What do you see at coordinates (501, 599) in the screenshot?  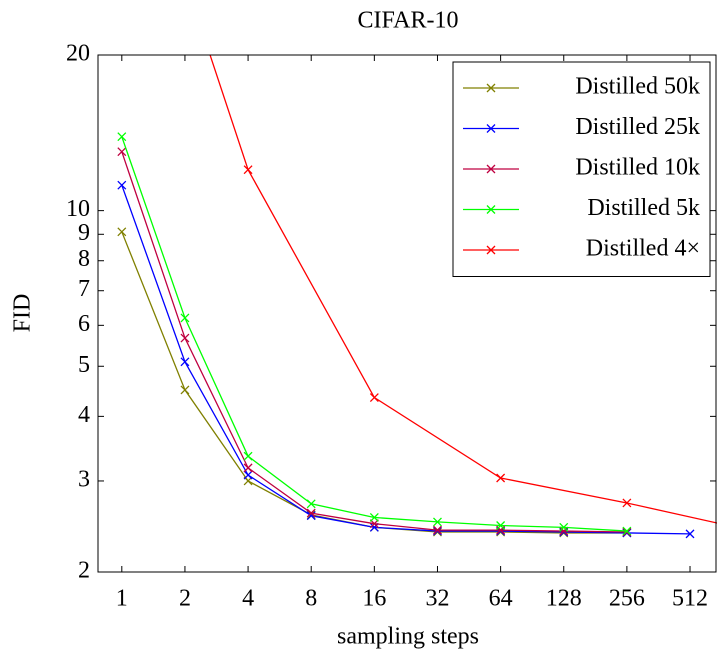 I see `x-tick-label: 64` at bounding box center [501, 599].